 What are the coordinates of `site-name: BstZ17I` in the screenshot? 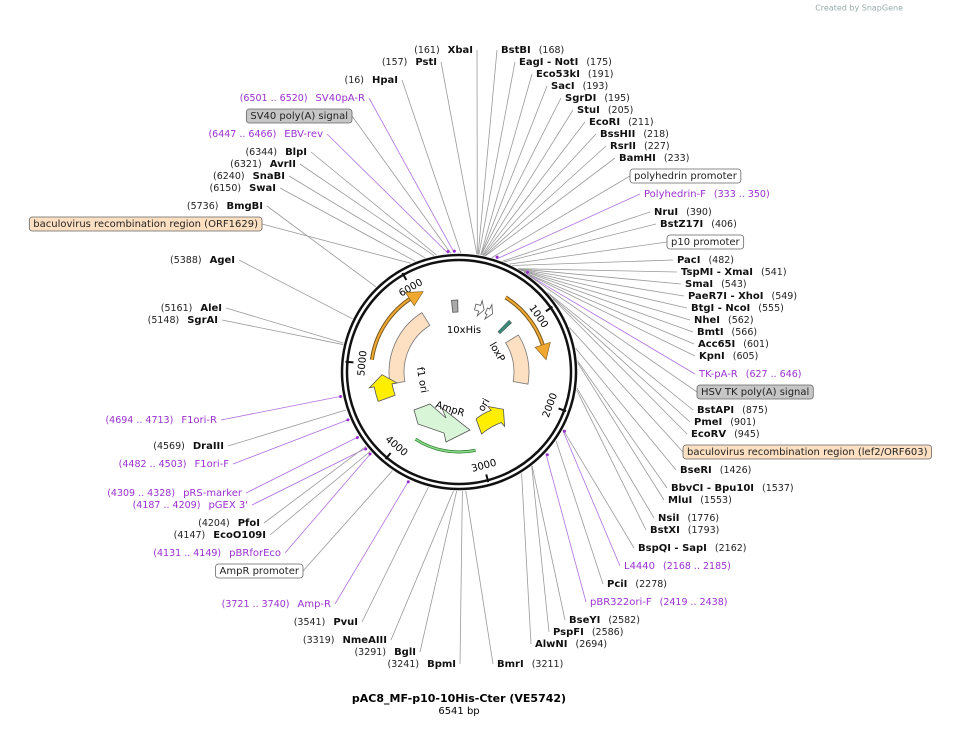 It's located at (681, 224).